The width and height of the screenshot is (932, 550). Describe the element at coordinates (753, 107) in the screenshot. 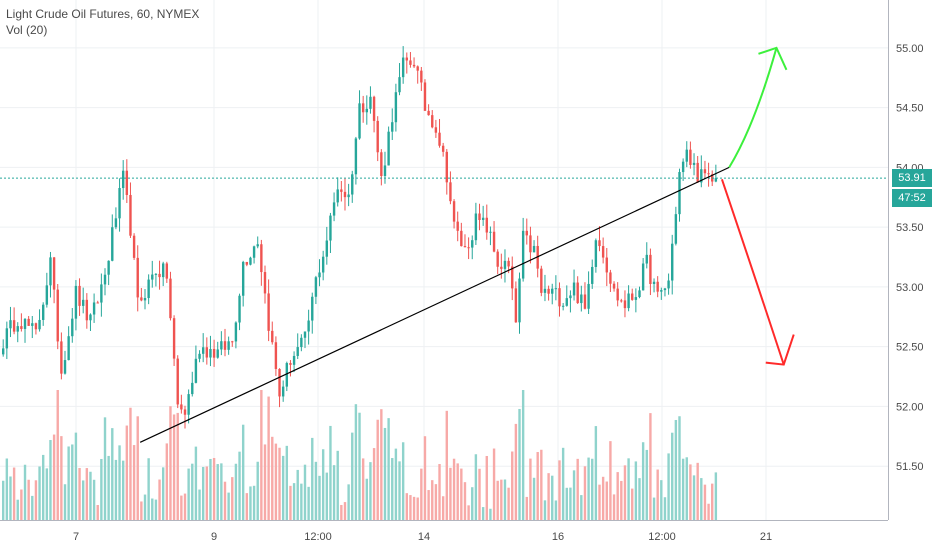

I see `bullish-projection-arrow` at that location.